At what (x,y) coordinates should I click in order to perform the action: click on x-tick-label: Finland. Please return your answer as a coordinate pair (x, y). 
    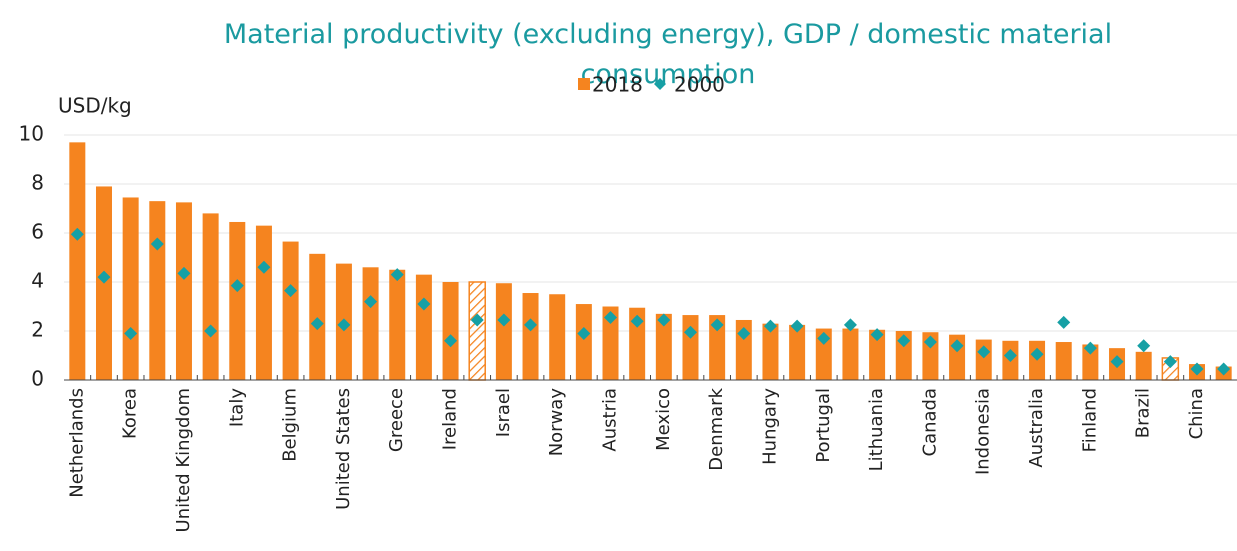
    Looking at the image, I should click on (1089, 420).